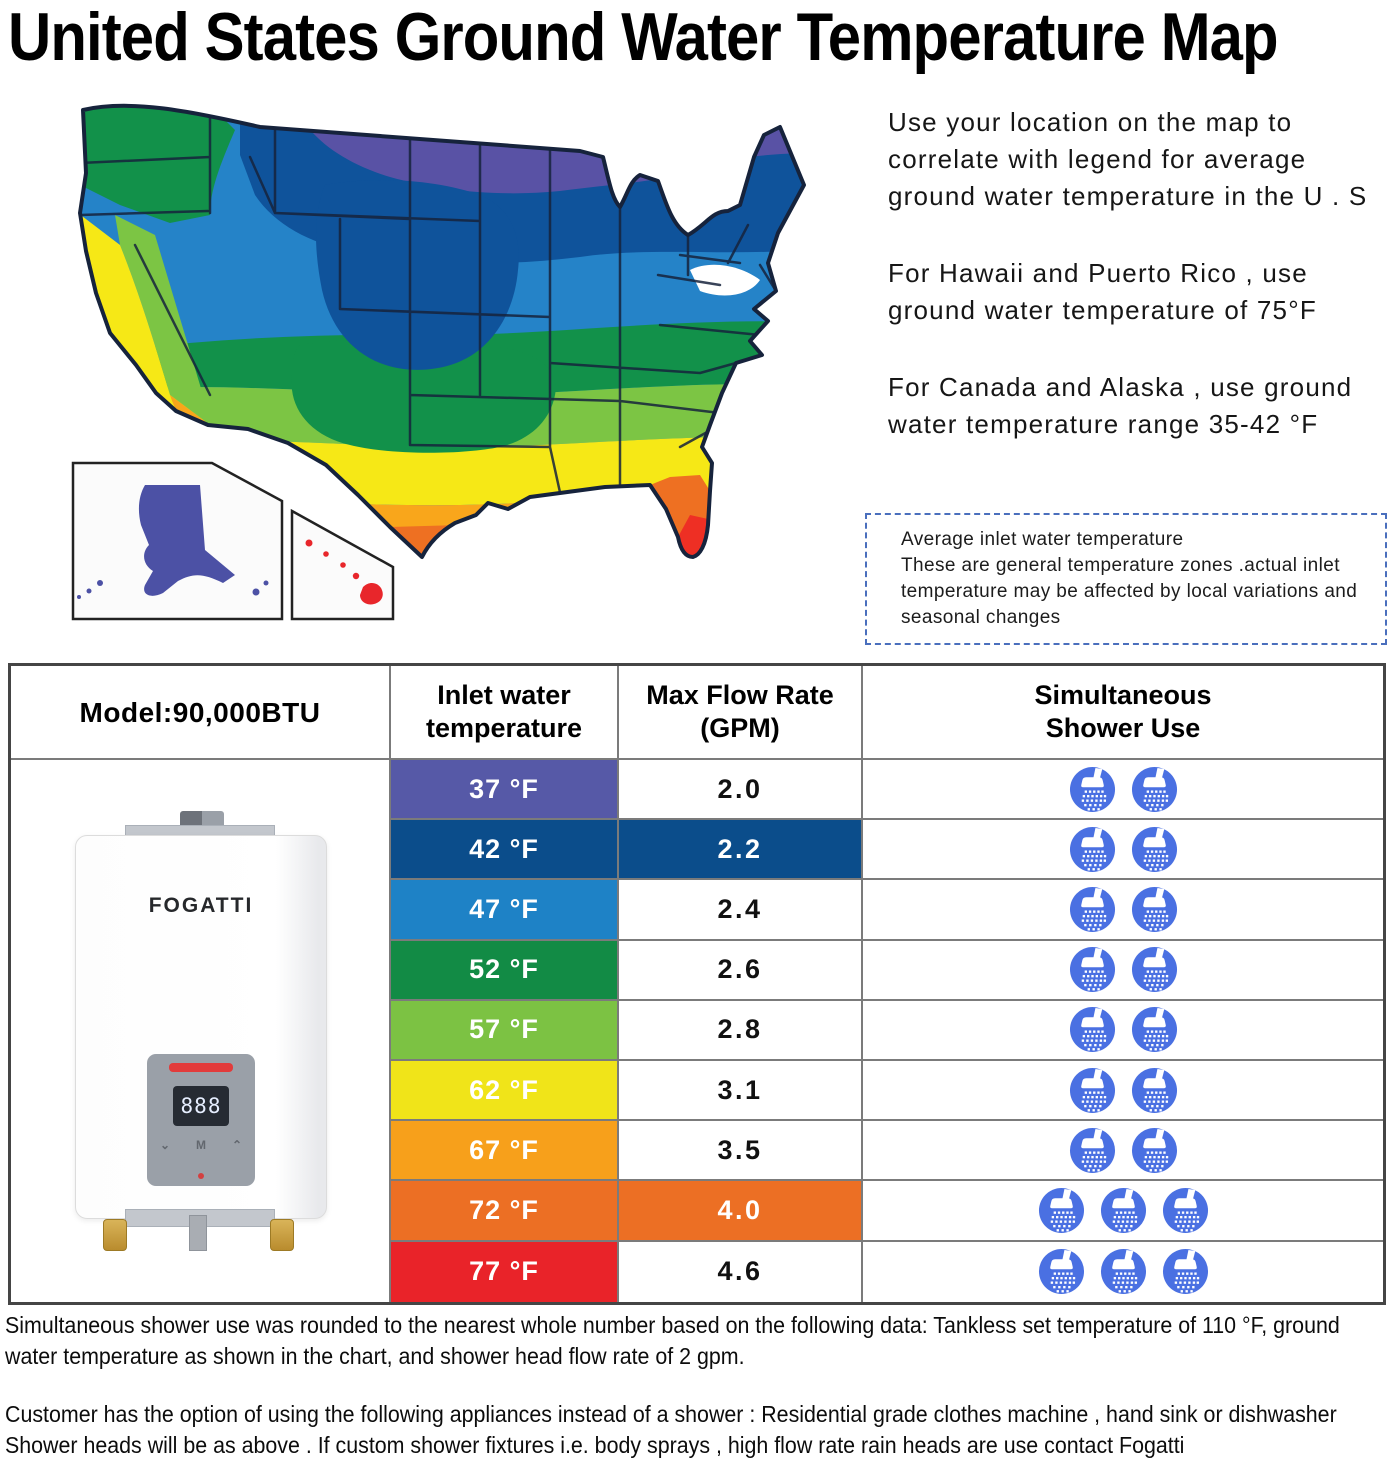 The image size is (1390, 1461). I want to click on flow-rate-cell: 4.0, so click(741, 1211).